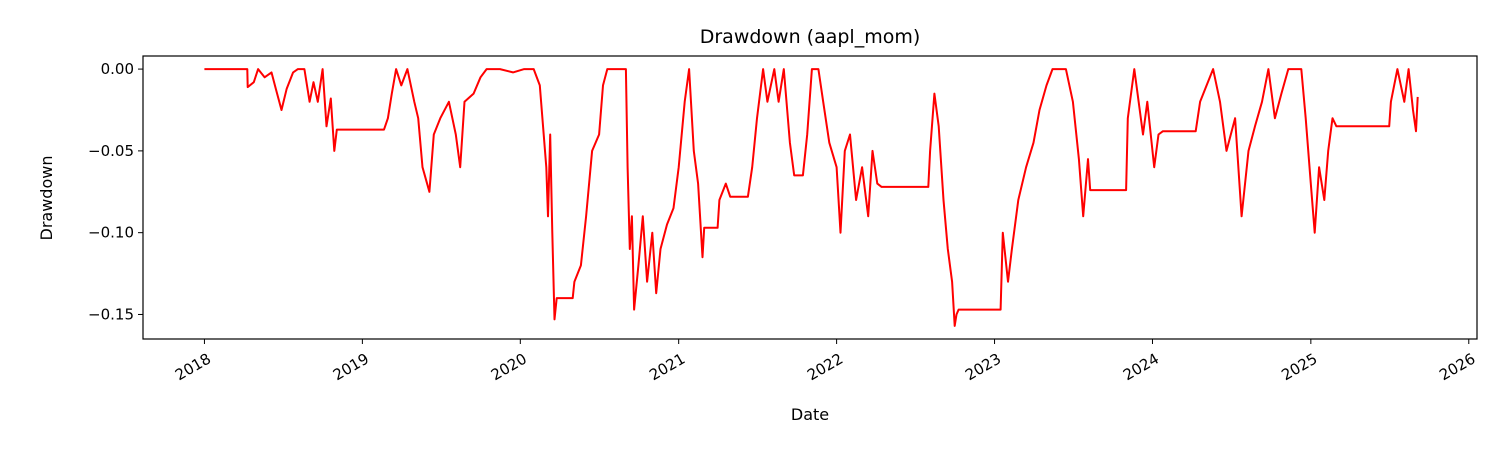 The height and width of the screenshot is (450, 1500). Describe the element at coordinates (117, 69) in the screenshot. I see `y-tick-label: 0.00` at that location.